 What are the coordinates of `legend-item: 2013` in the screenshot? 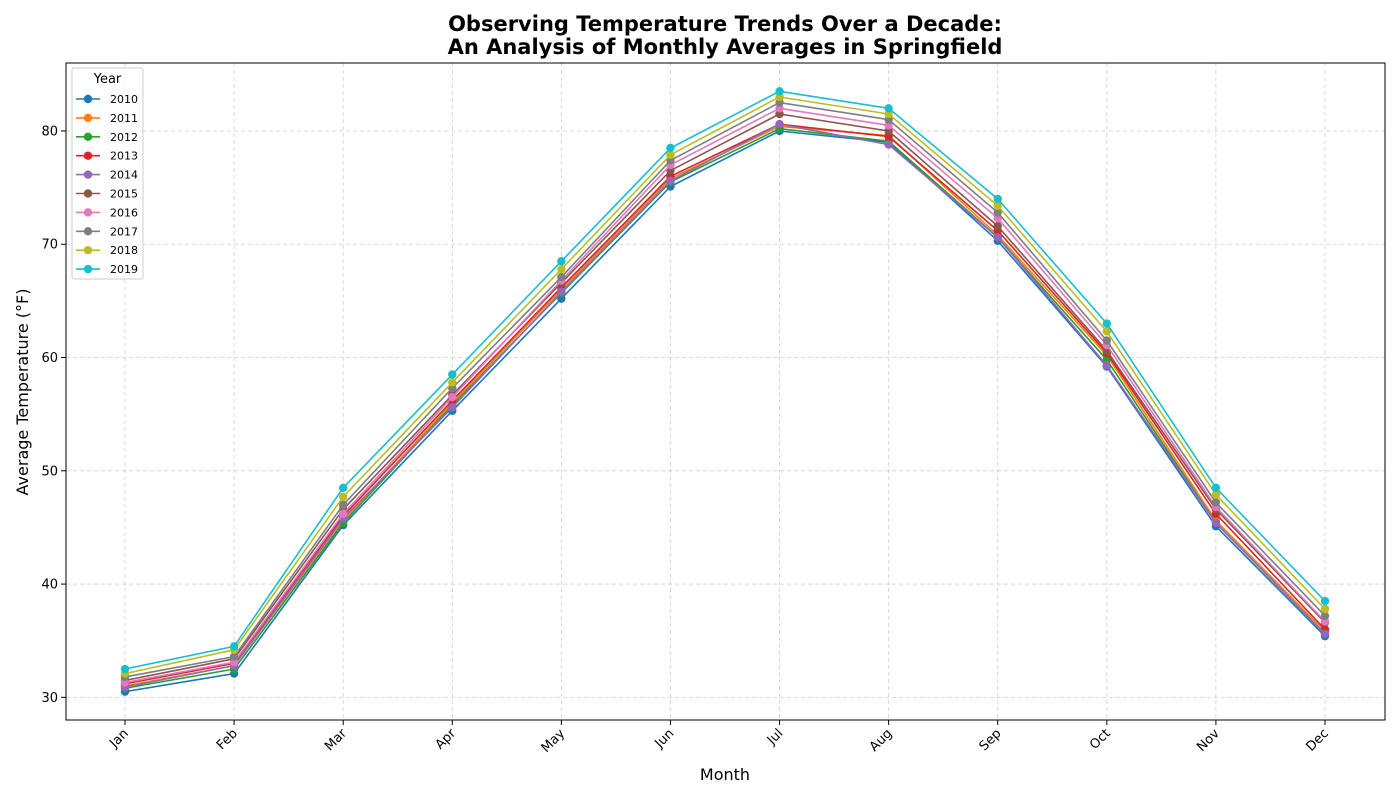 It's located at (107, 156).